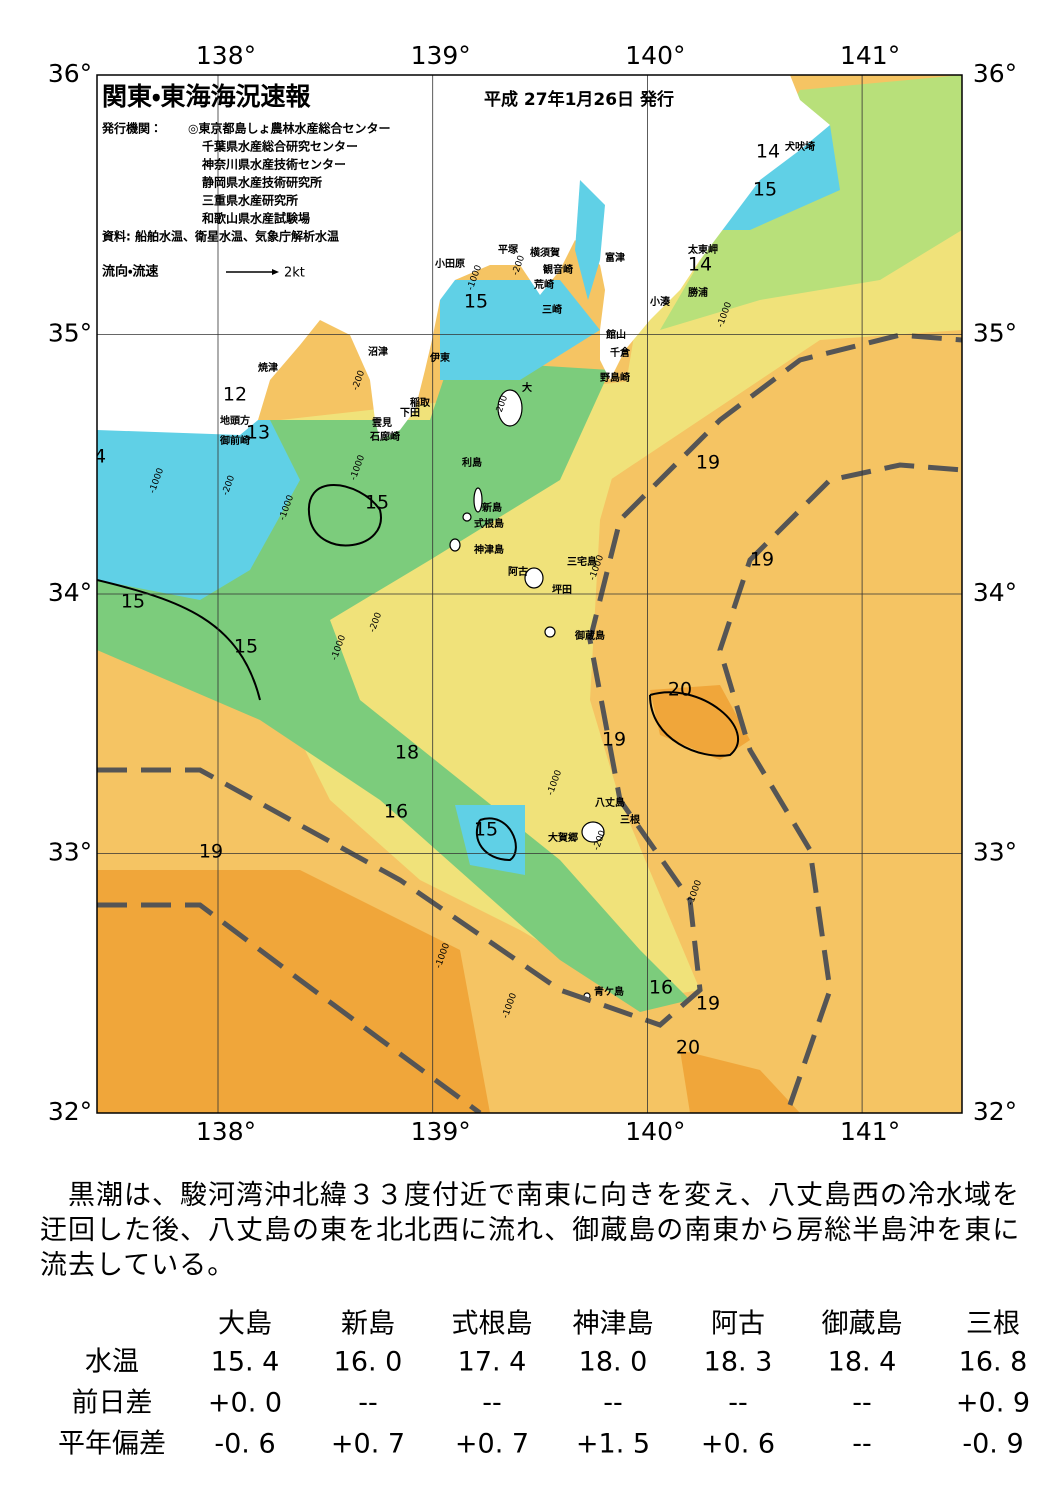  Describe the element at coordinates (552, 309) in the screenshot. I see `place-name: 三崎` at that location.